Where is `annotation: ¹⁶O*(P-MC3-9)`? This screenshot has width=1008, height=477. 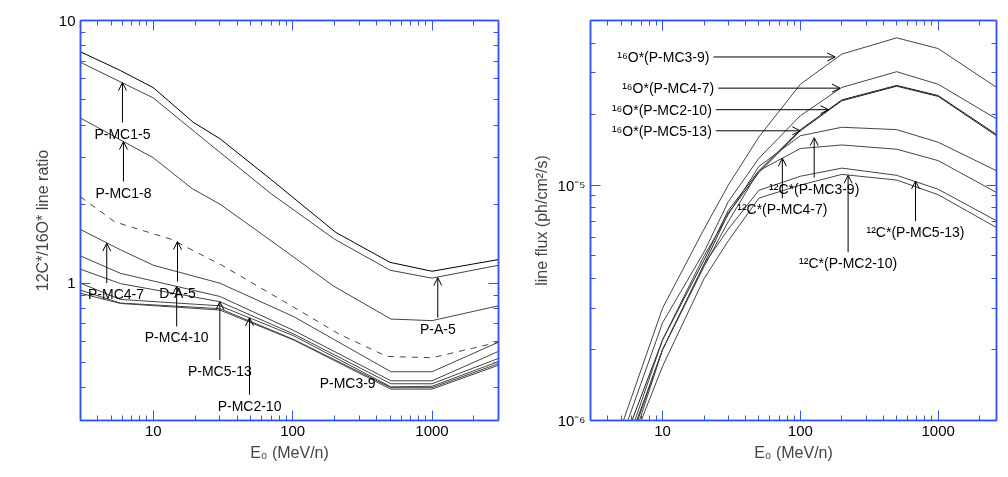 annotation: ¹⁶O*(P-MC3-9) is located at coordinates (663, 56).